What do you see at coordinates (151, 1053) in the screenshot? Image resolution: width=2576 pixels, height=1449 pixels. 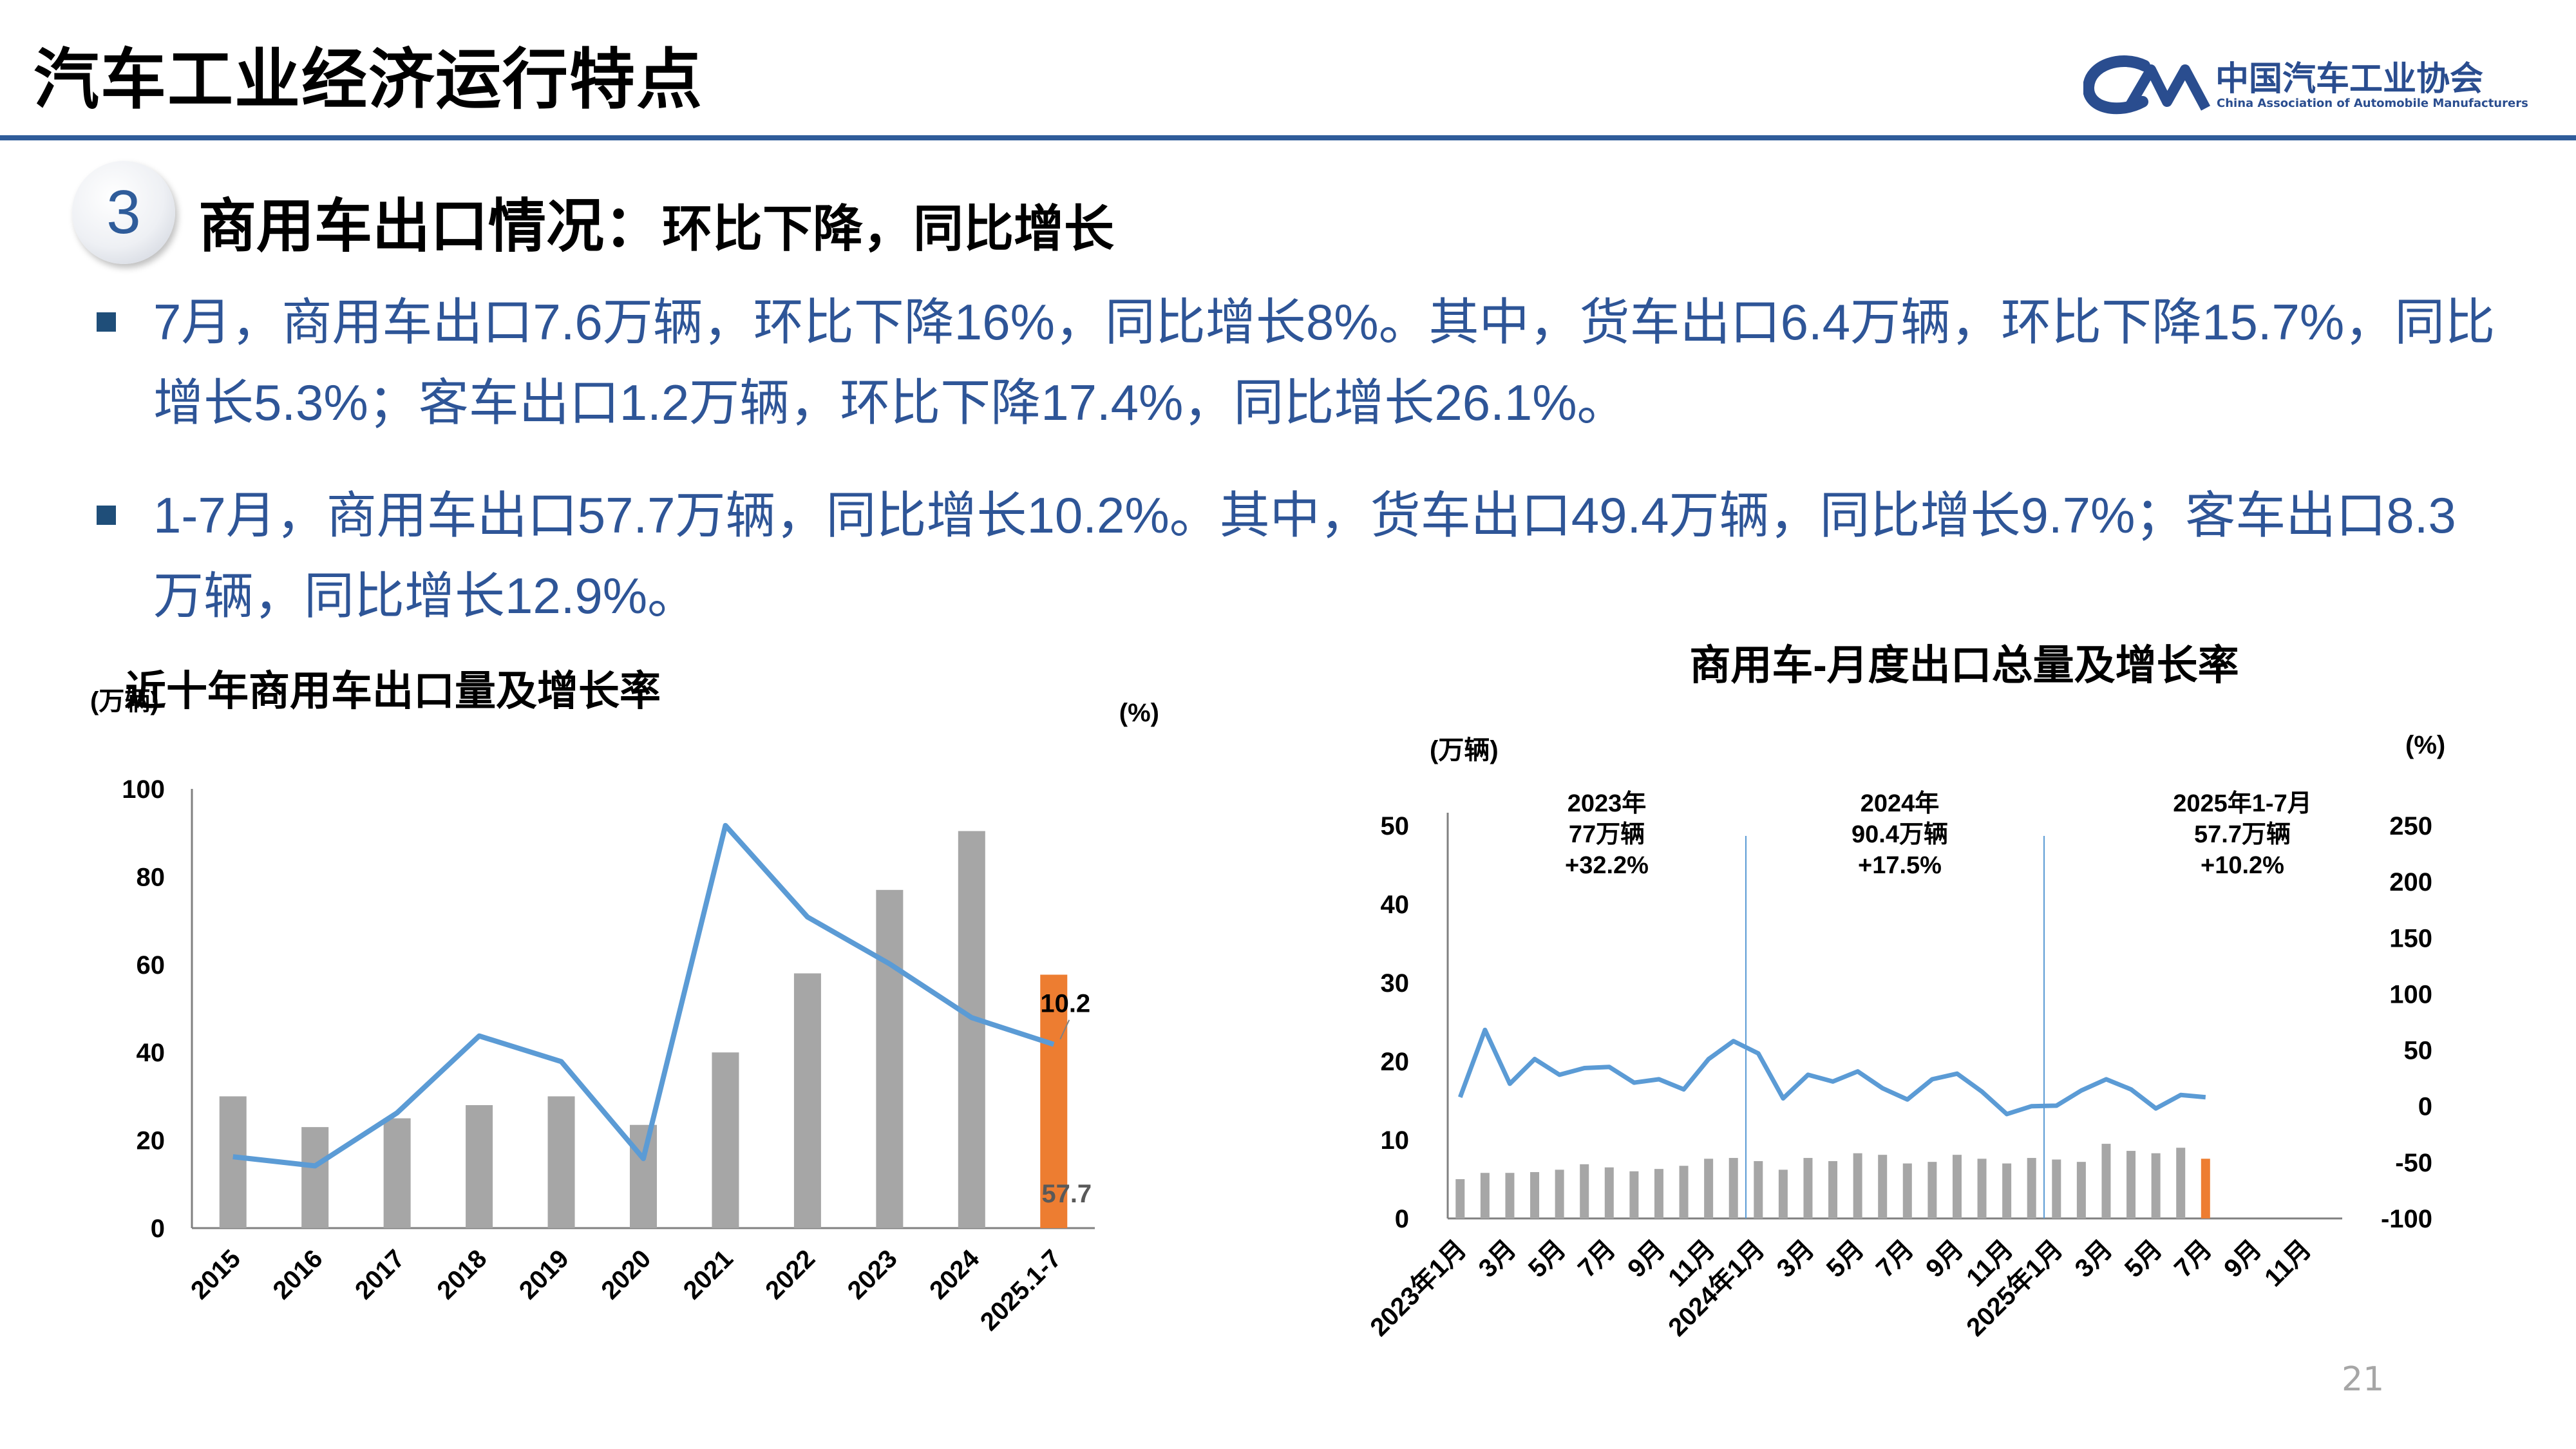 I see `chart1-left-tick: 40` at bounding box center [151, 1053].